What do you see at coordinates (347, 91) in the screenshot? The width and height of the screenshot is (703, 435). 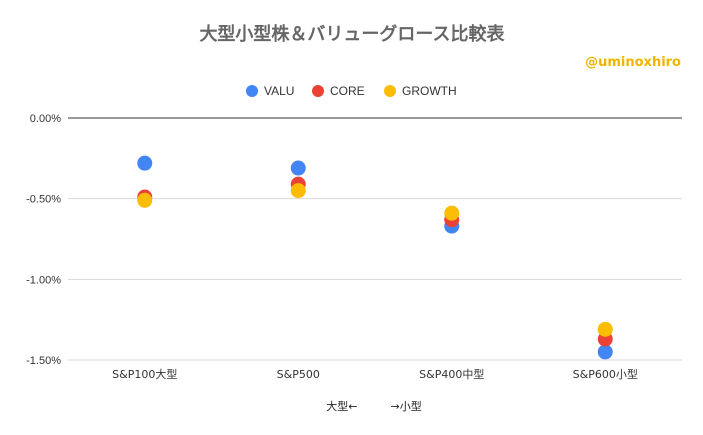 I see `legend-label-core: CORE` at bounding box center [347, 91].